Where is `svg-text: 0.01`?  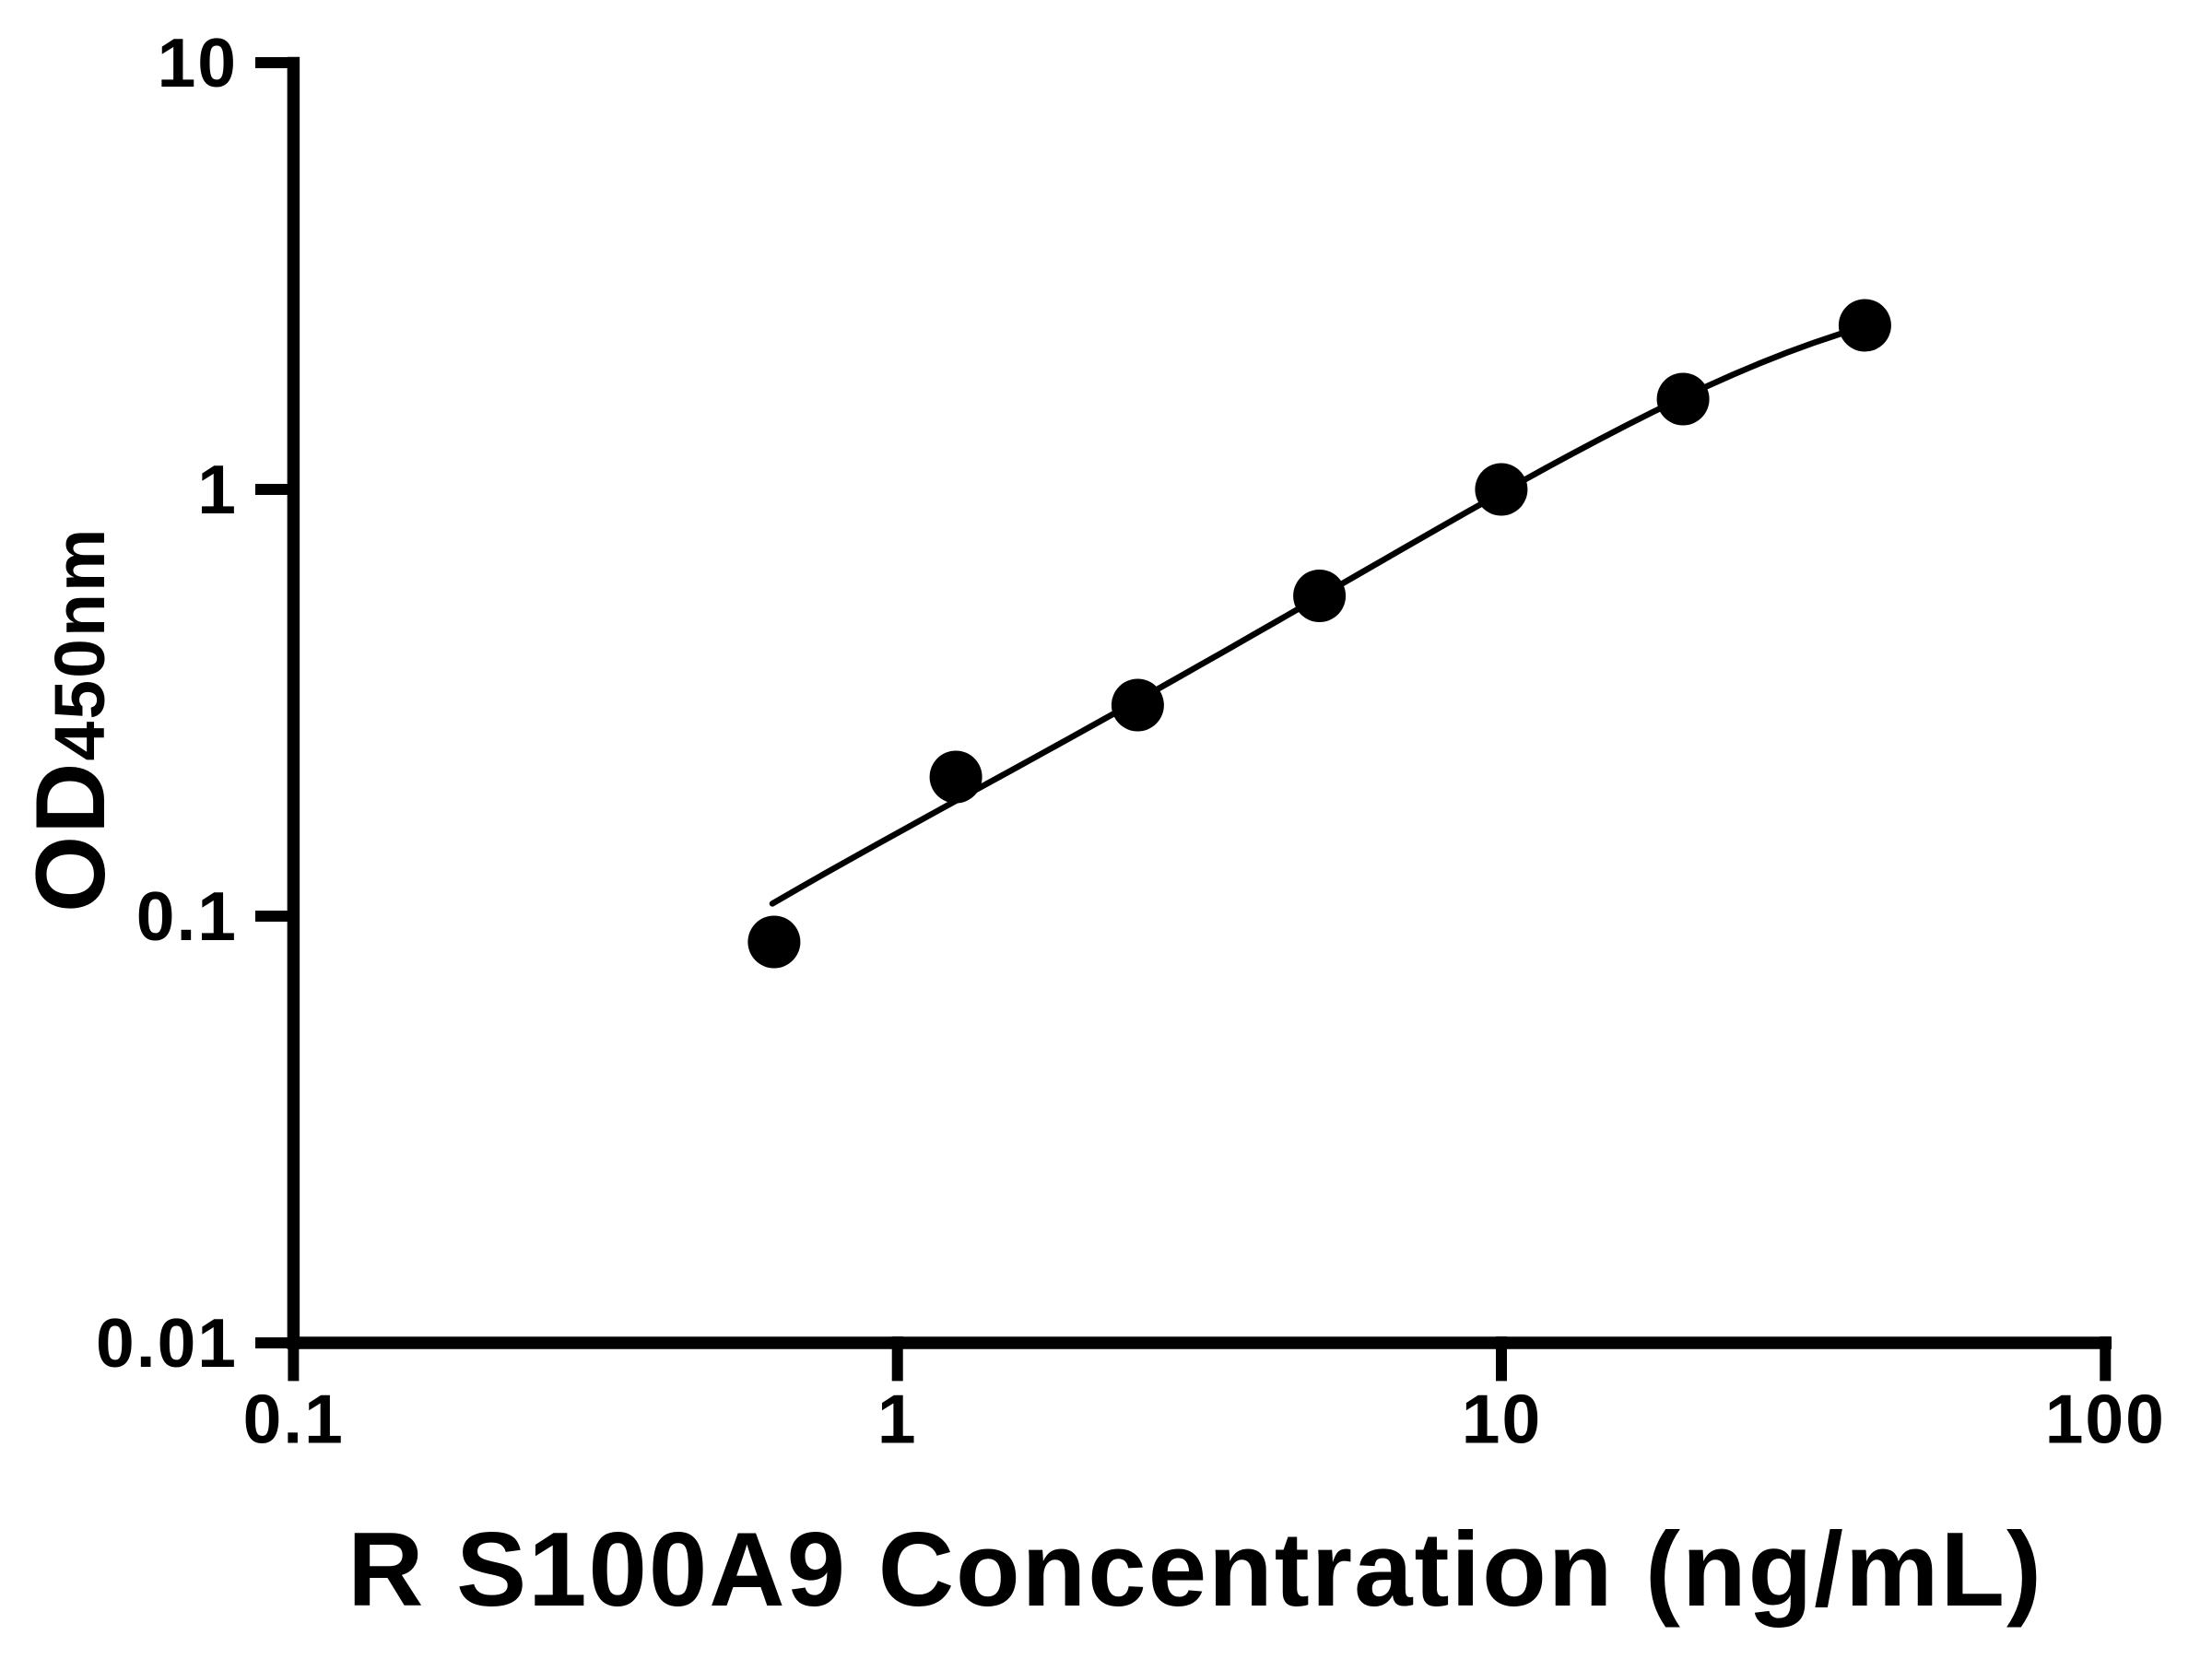
svg-text: 0.01 is located at coordinates (167, 1343).